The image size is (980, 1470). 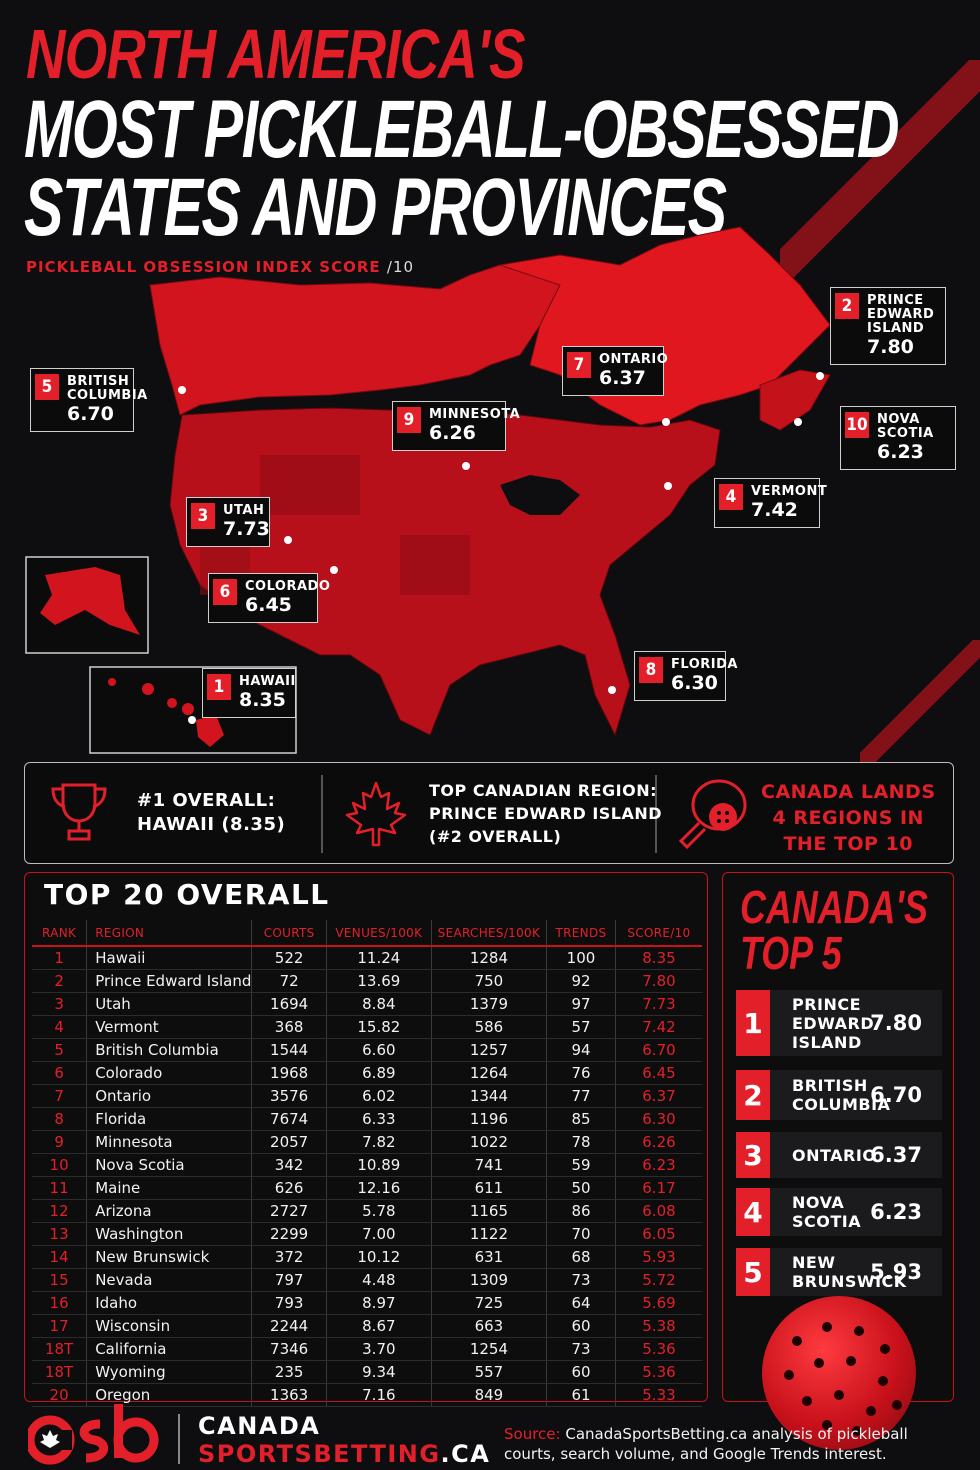 What do you see at coordinates (367, 1050) in the screenshot?
I see `table-row: 5 British Columbia 1544 6.60 1257 94 6.70` at bounding box center [367, 1050].